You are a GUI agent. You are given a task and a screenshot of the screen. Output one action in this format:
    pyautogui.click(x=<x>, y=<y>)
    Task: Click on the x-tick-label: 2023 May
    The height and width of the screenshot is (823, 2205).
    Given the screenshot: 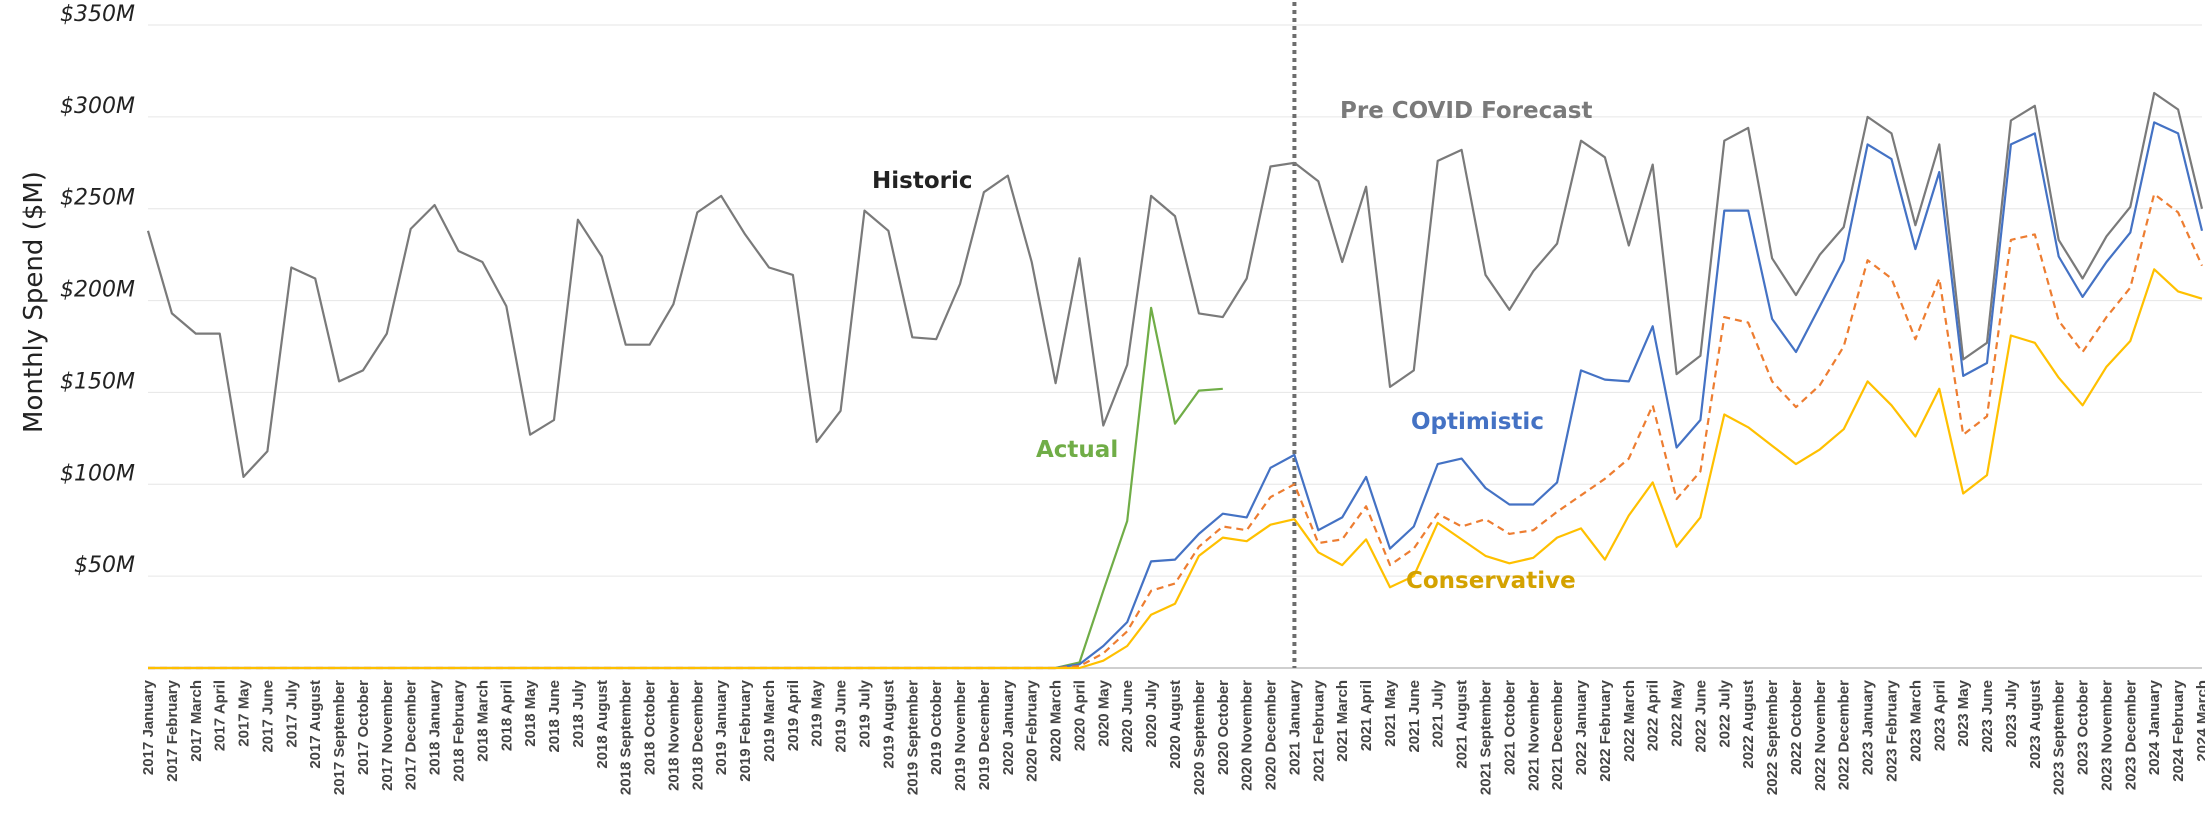 What is the action you would take?
    pyautogui.click(x=1963, y=712)
    